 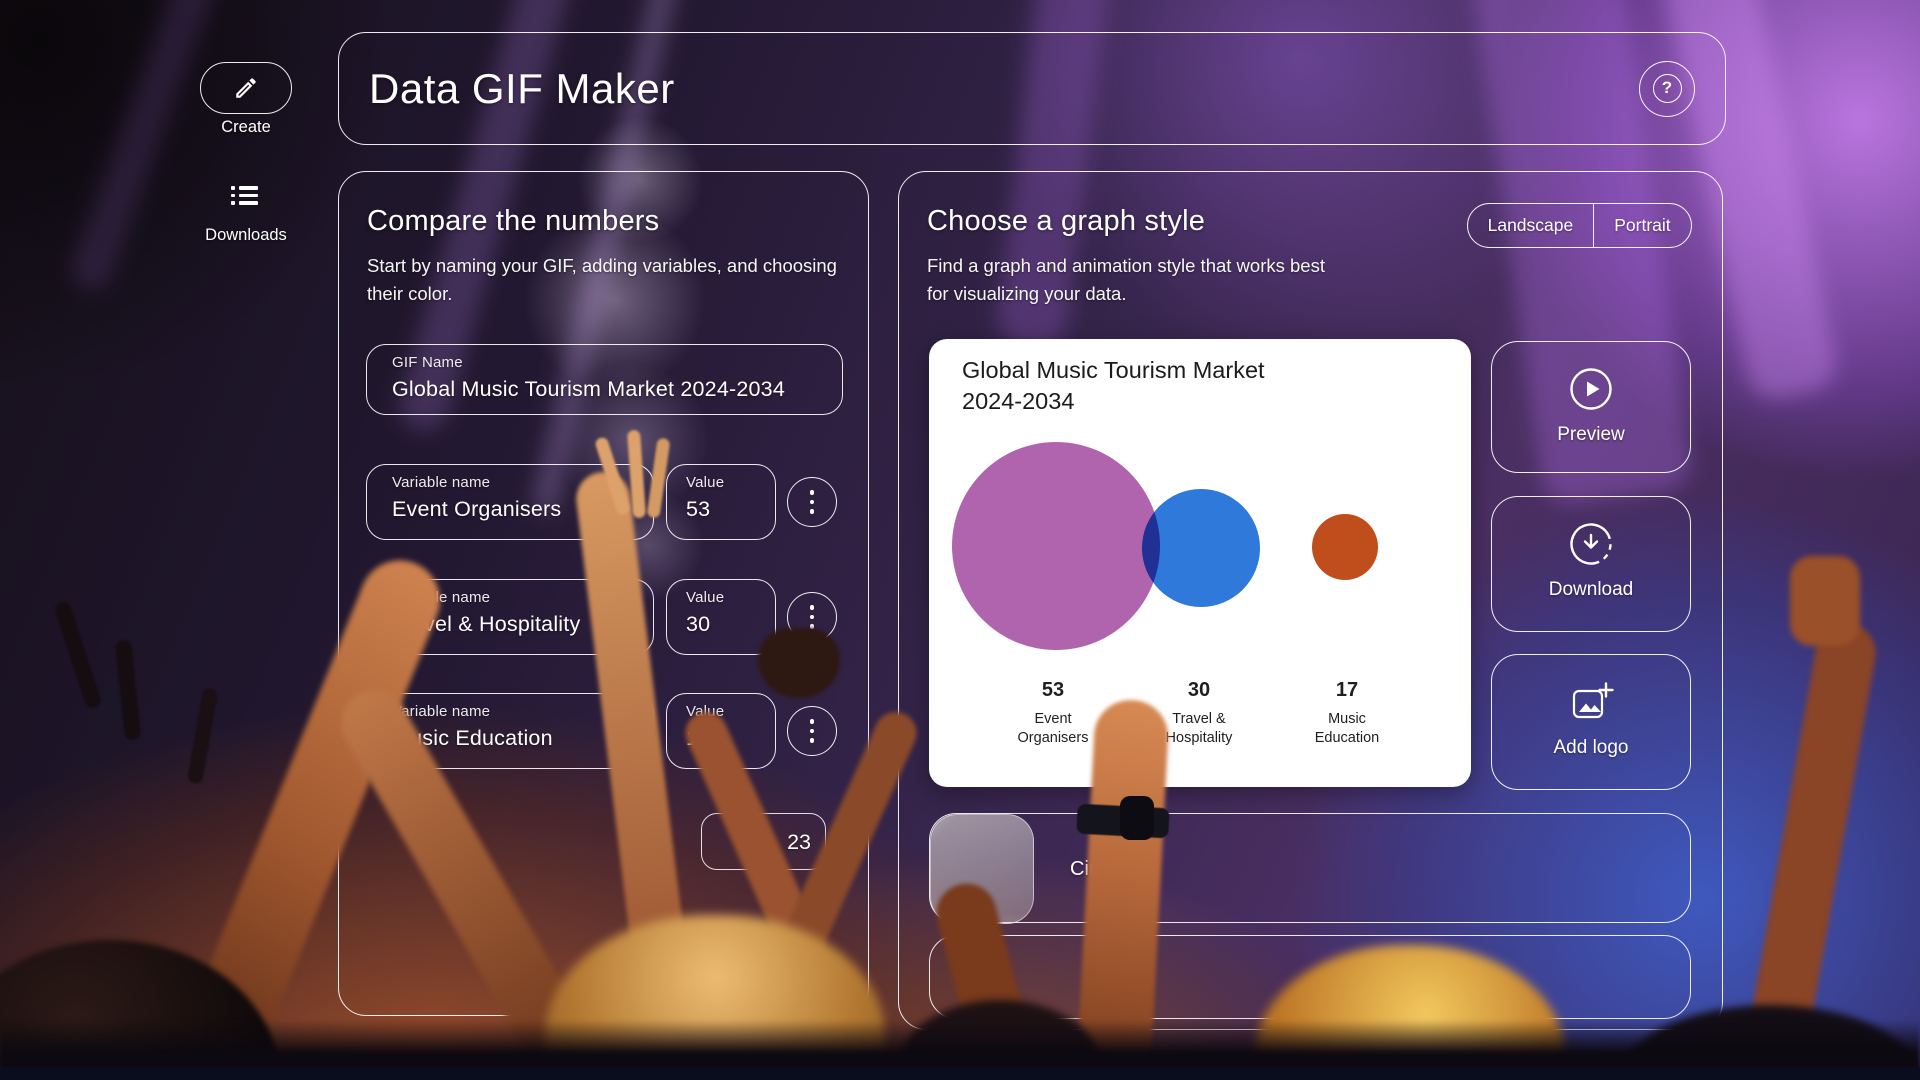 I want to click on variable-value-input: Value 30, so click(x=721, y=617).